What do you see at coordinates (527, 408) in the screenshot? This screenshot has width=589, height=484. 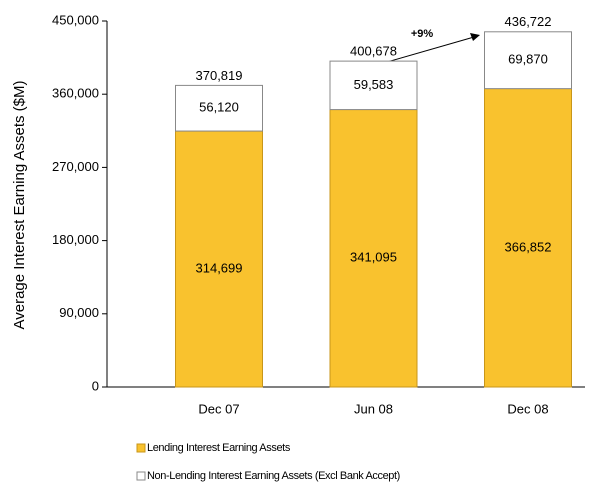 I see `x-tick-label: Dec 08` at bounding box center [527, 408].